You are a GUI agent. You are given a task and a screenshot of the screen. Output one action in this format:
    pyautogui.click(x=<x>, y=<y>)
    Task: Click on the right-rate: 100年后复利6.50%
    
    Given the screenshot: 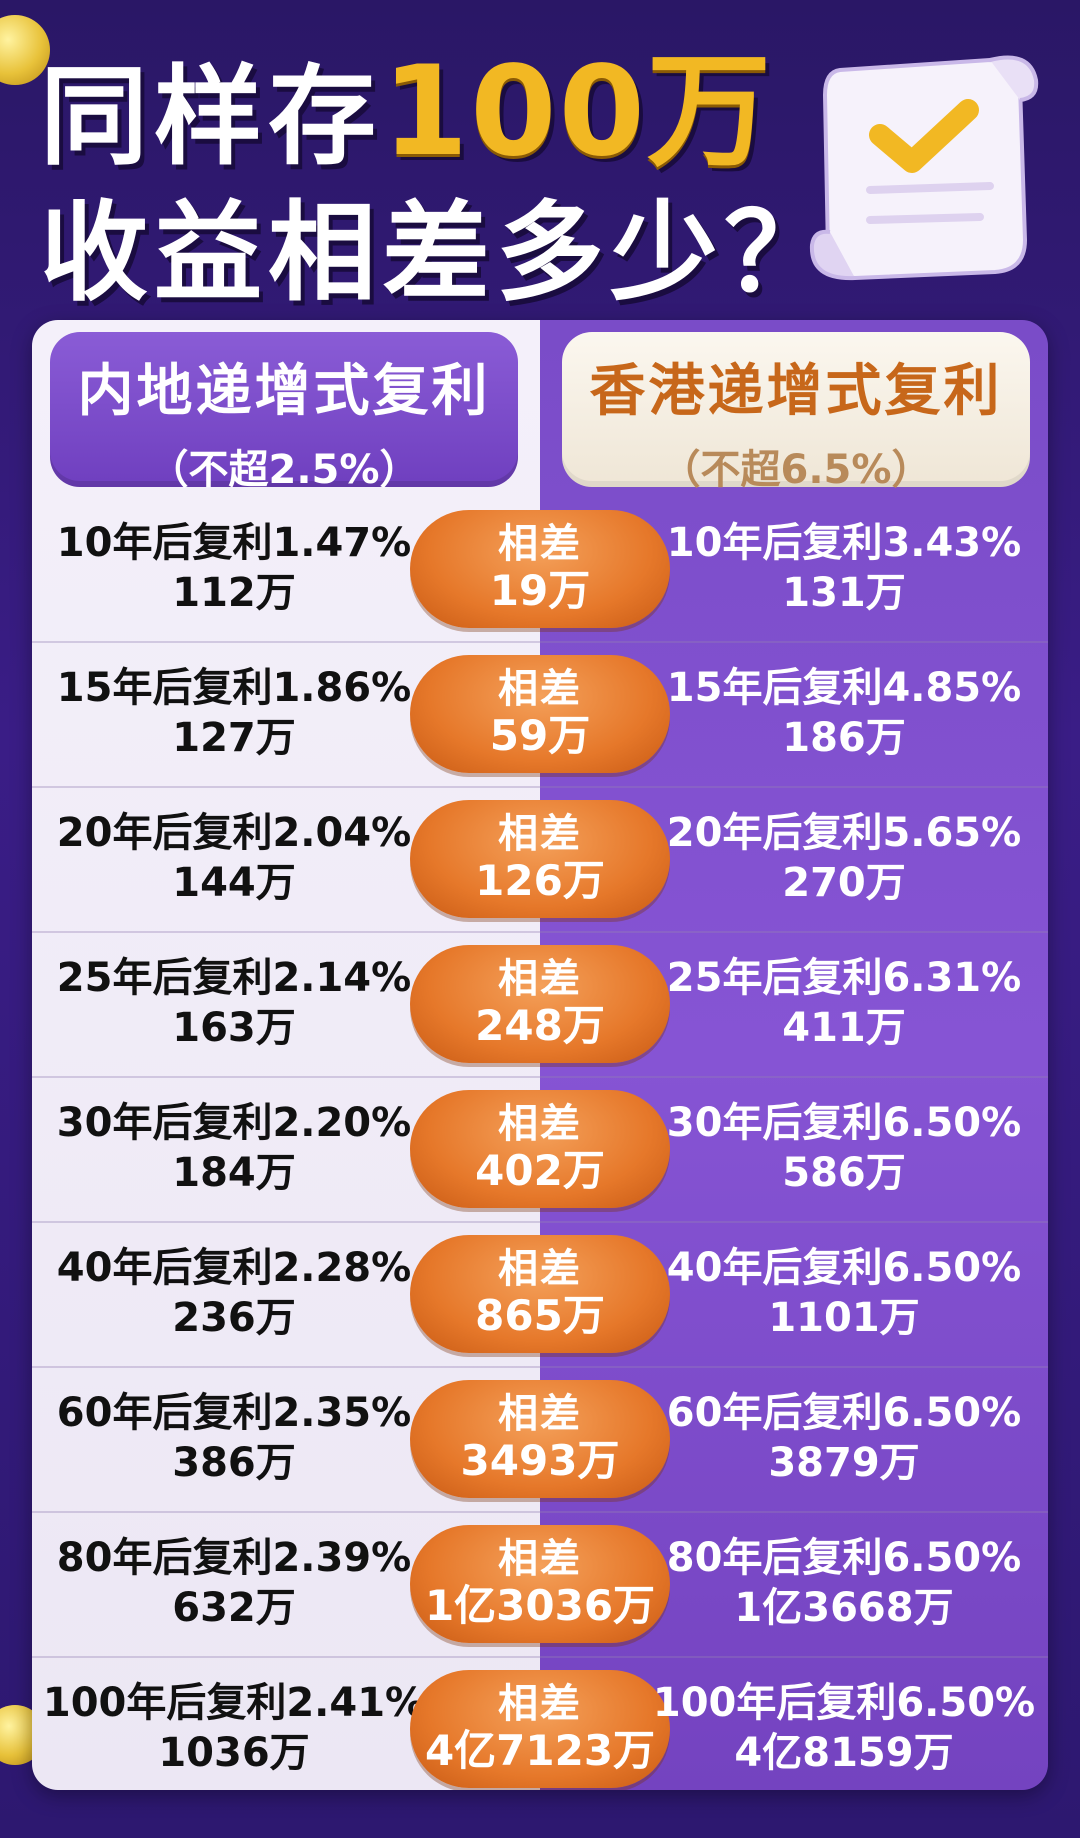 What is the action you would take?
    pyautogui.click(x=844, y=1703)
    